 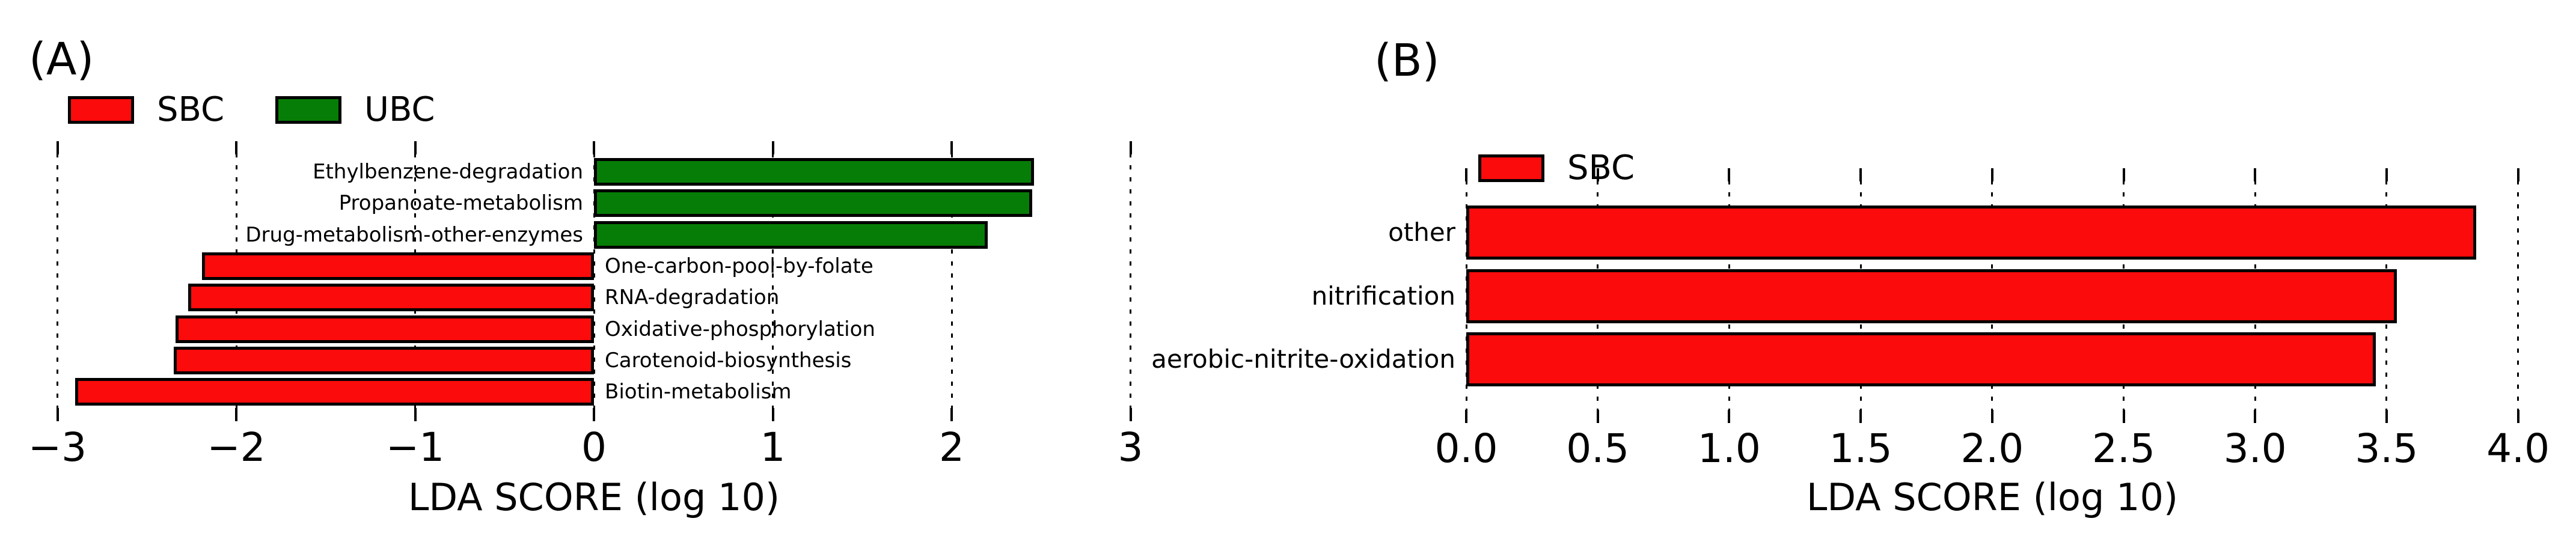 I want to click on bar-label-Propanoate-metabolism: Propanoate-metabolism, so click(x=460, y=203).